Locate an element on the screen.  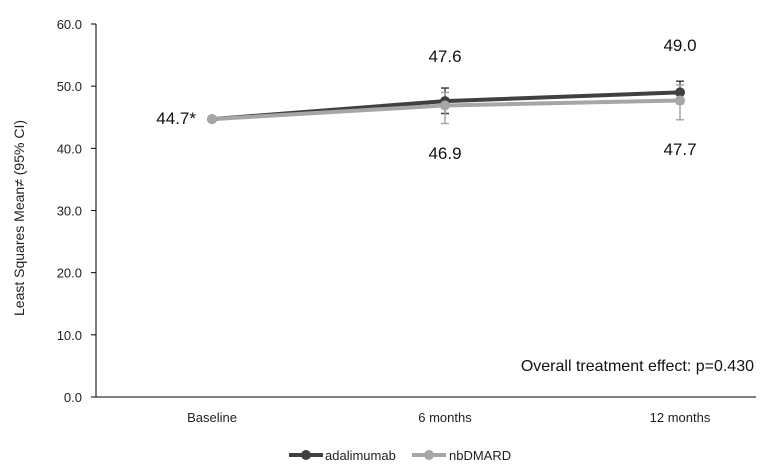
x-category-label: Baseline is located at coordinates (212, 417).